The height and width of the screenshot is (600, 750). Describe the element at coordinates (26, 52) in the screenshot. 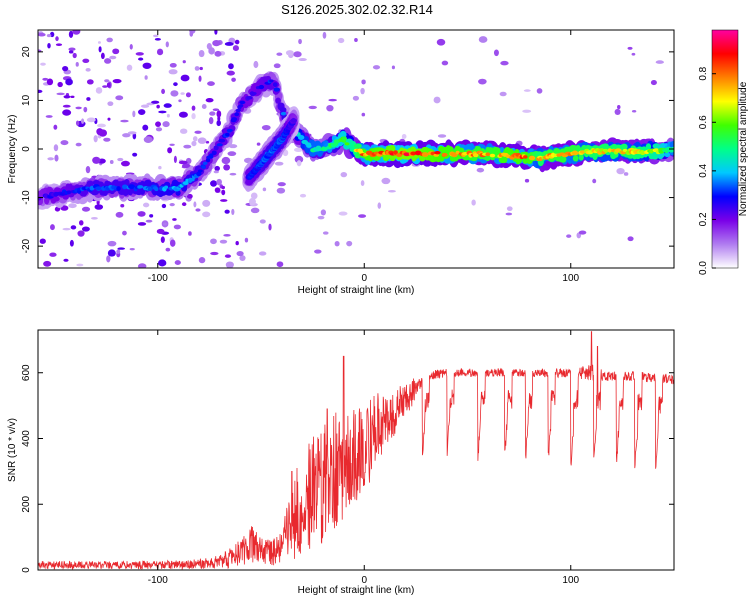

I see `y-tick-label: 20` at that location.